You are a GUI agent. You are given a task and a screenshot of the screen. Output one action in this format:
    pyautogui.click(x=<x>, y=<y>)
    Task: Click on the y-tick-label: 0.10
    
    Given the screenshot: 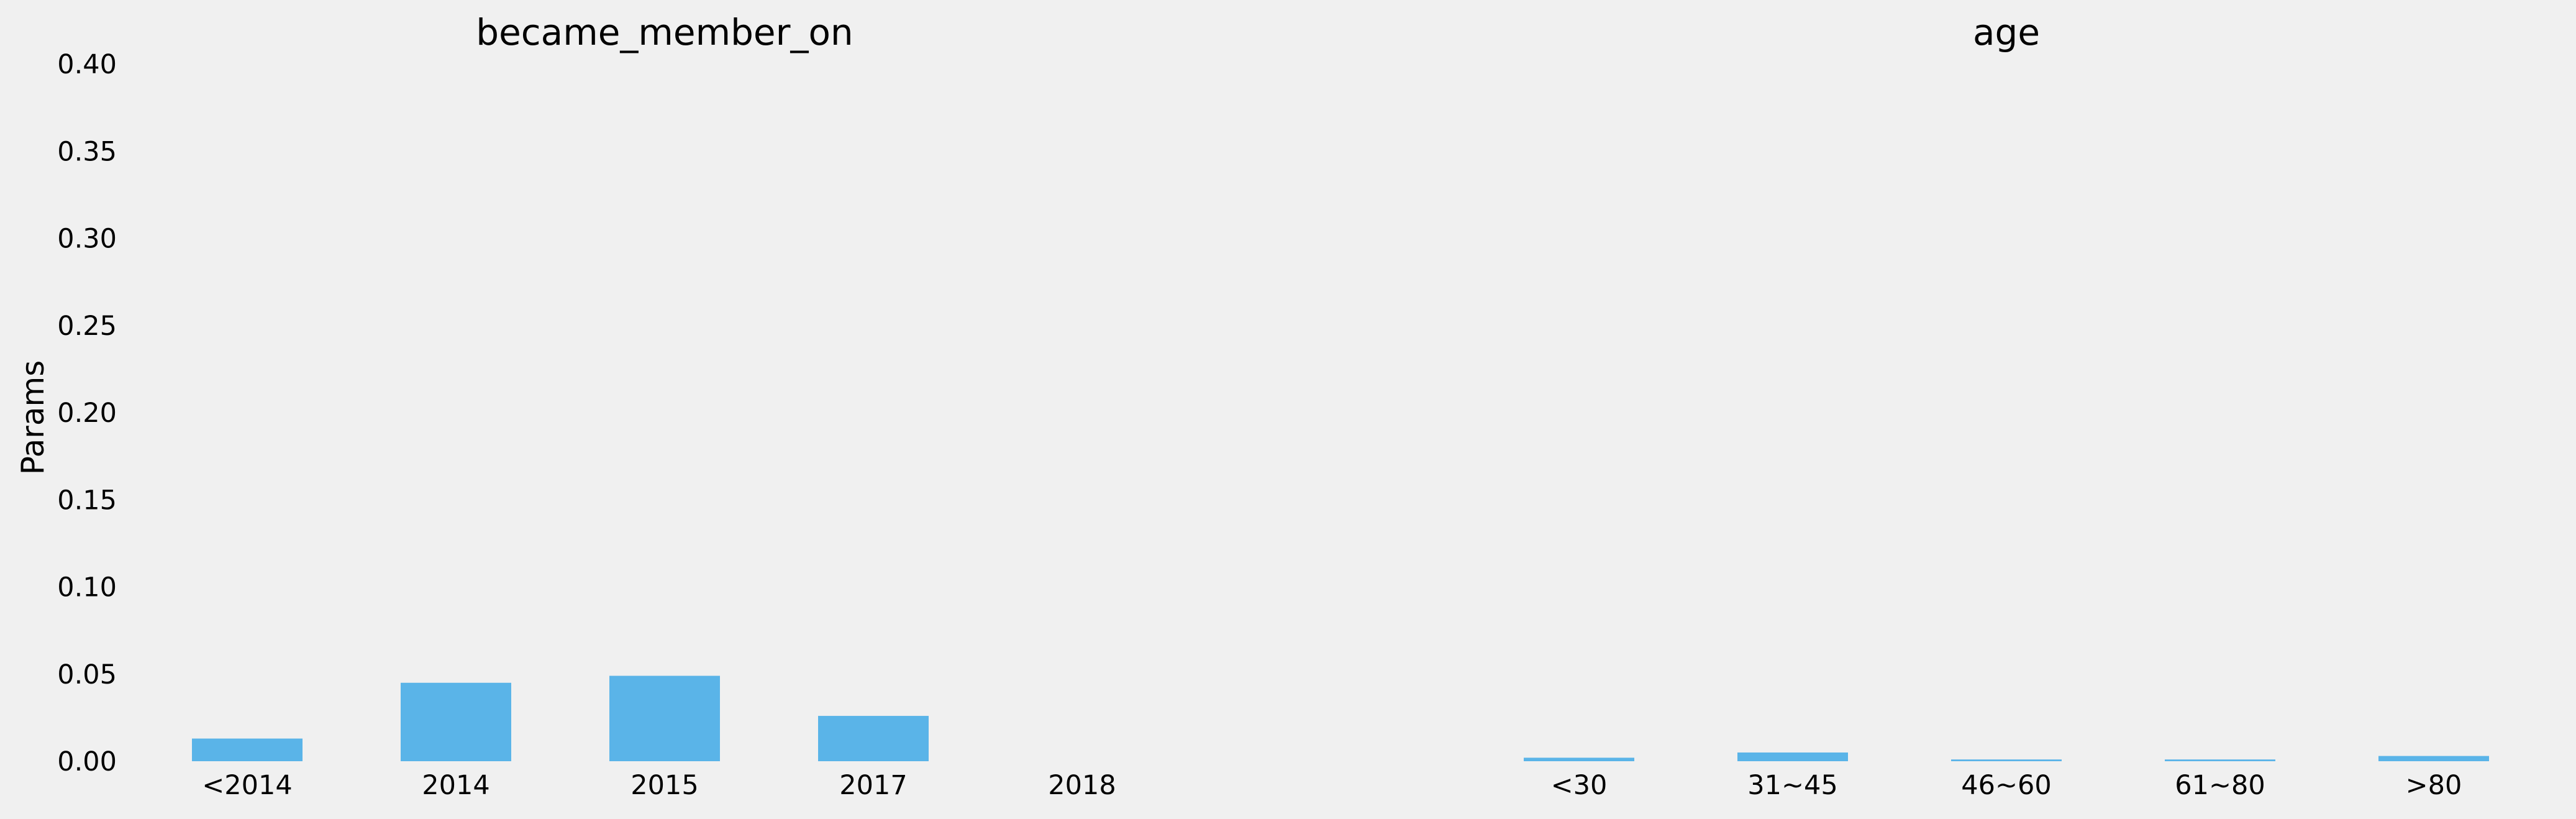 What is the action you would take?
    pyautogui.click(x=87, y=587)
    